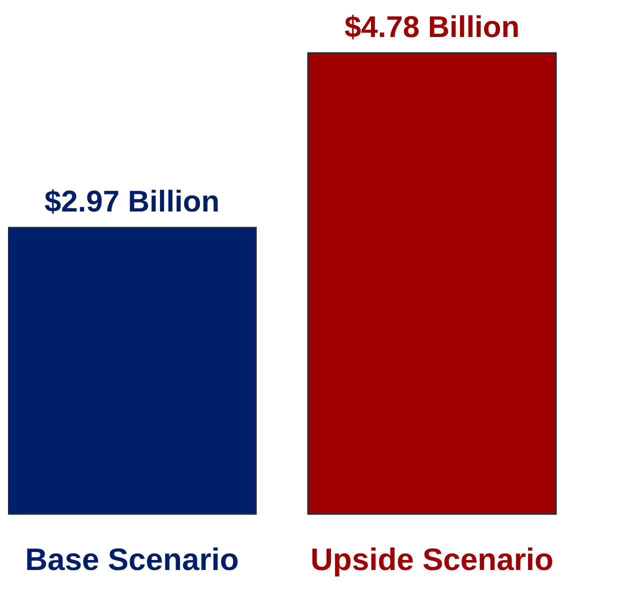 The image size is (617, 591). What do you see at coordinates (132, 202) in the screenshot?
I see `data-label: $2.97 Billion` at bounding box center [132, 202].